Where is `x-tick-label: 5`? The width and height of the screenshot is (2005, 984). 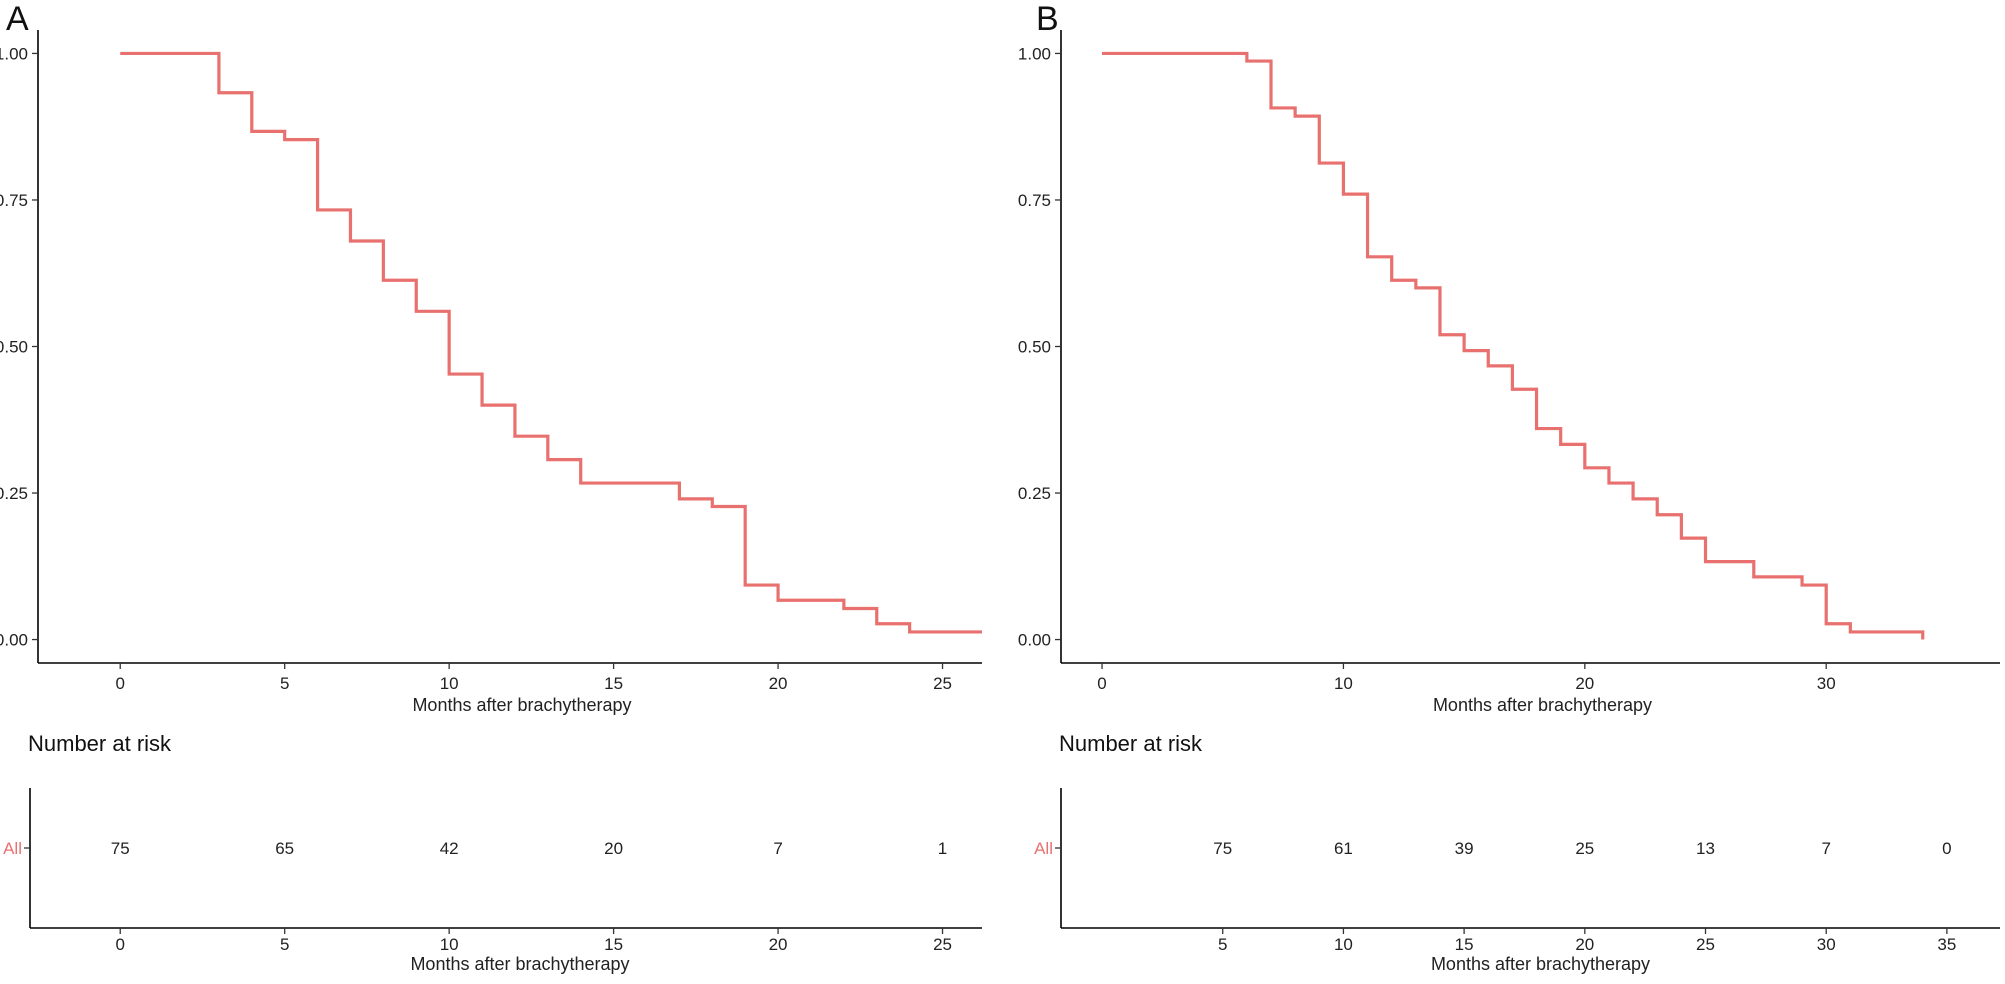 x-tick-label: 5 is located at coordinates (284, 683).